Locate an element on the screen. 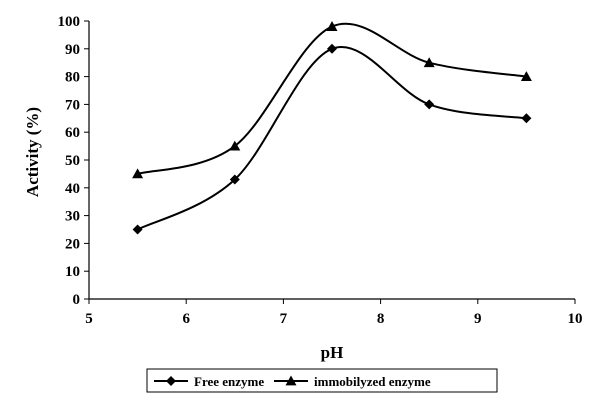 The width and height of the screenshot is (595, 418). y-axis-ticks: 0 10 20 30 40 50 60 70 80 90 100 is located at coordinates (73, 161).